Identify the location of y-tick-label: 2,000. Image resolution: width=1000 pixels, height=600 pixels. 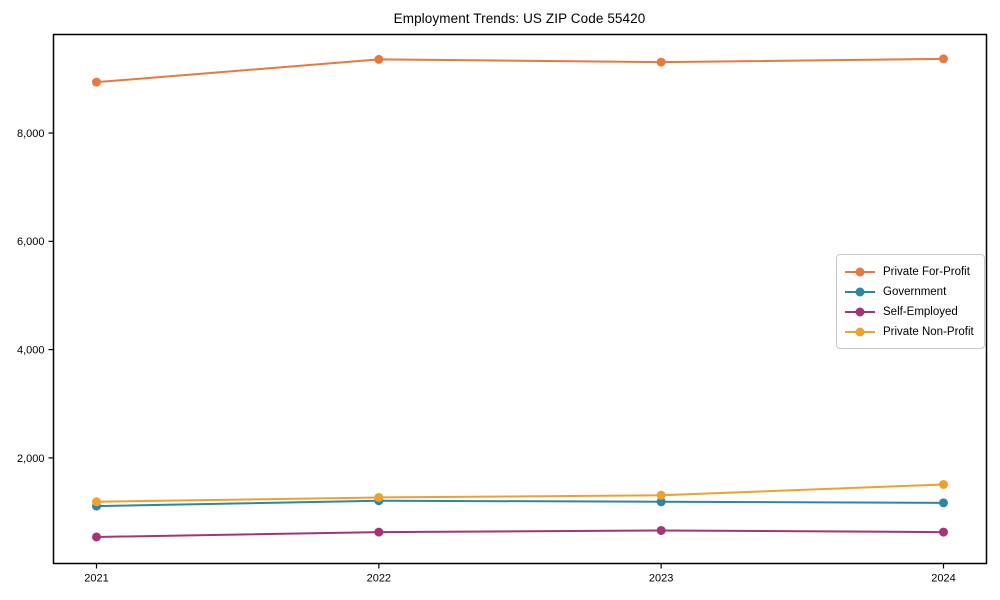
(31, 459).